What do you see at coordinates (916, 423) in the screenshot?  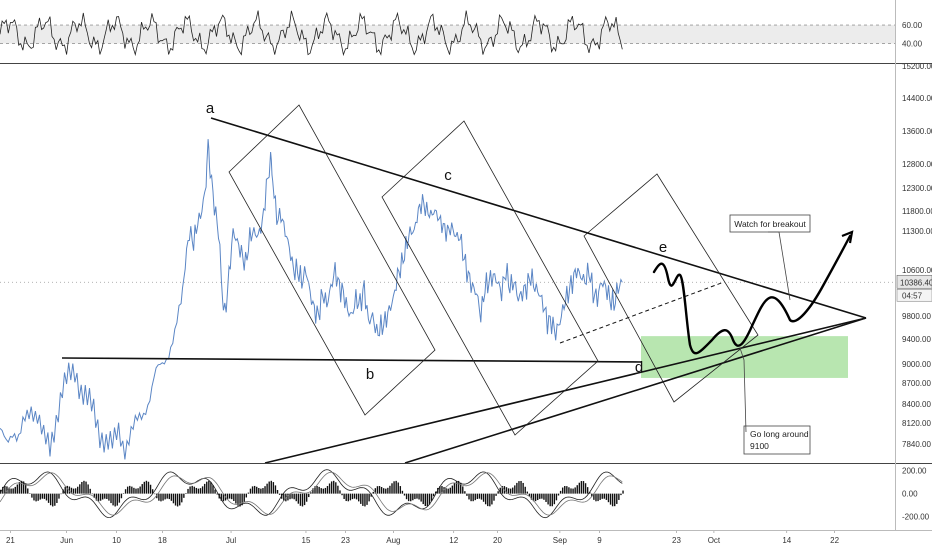 I see `price-tick-label: 8120.00` at bounding box center [916, 423].